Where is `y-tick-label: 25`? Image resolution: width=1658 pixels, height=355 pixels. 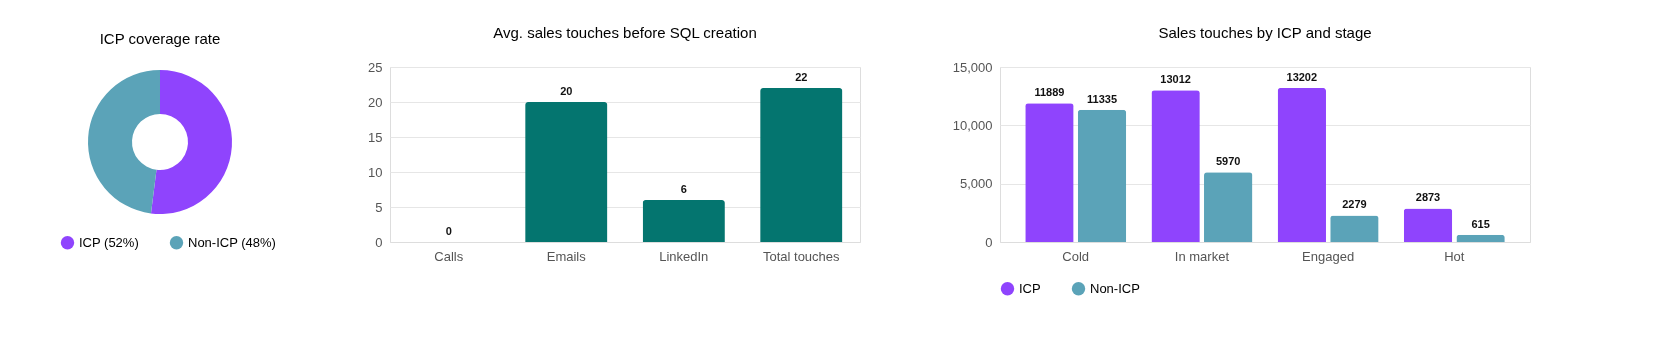 y-tick-label: 25 is located at coordinates (375, 67).